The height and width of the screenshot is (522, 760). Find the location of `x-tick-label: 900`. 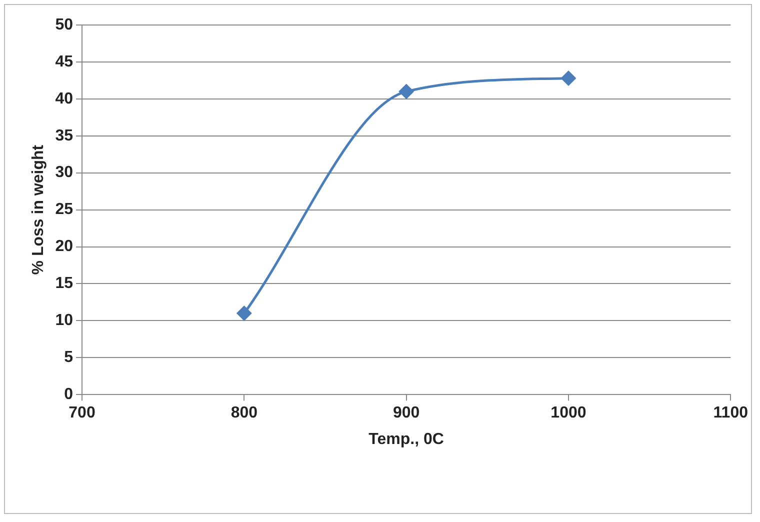

x-tick-label: 900 is located at coordinates (406, 413).